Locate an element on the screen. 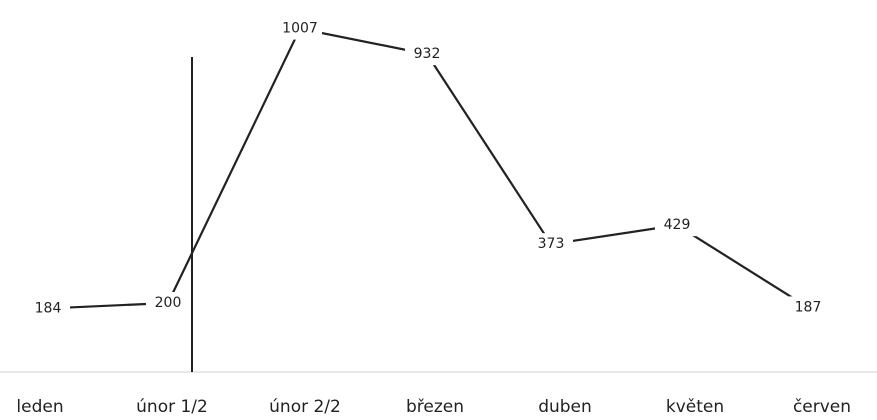  x-tick-label: květen is located at coordinates (695, 407).